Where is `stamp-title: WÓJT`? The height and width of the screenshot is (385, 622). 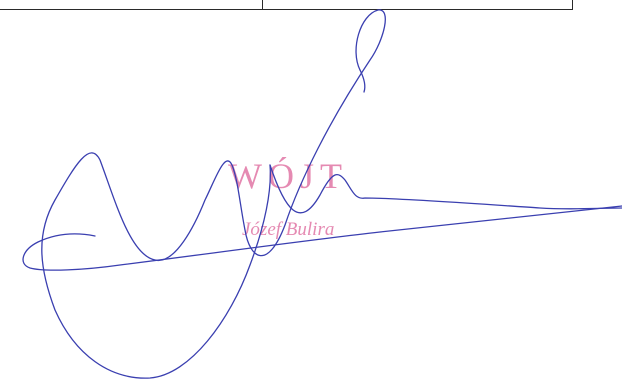
stamp-title: WÓJT is located at coordinates (288, 176).